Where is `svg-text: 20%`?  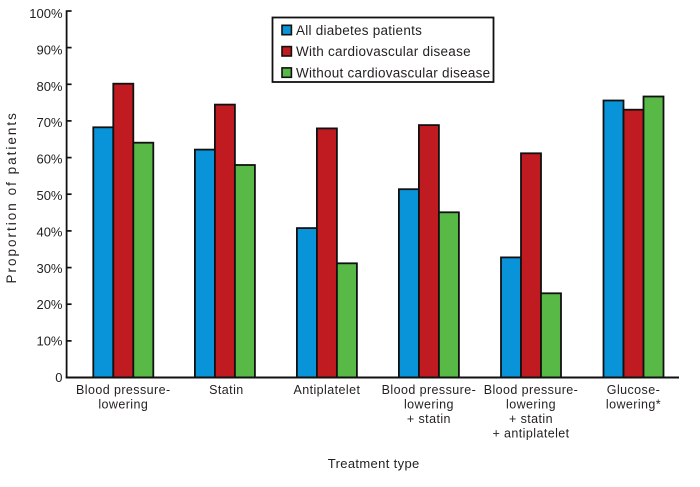
svg-text: 20% is located at coordinates (49, 304).